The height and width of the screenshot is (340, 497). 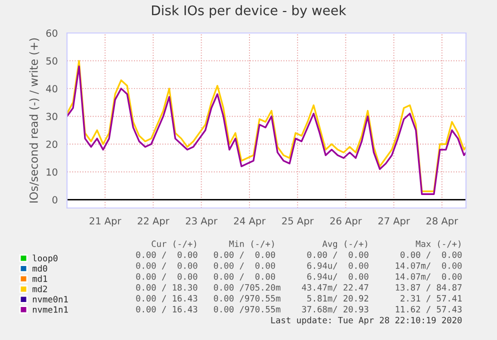 What do you see at coordinates (106, 221) in the screenshot?
I see `x-tick-label: 21 Apr` at bounding box center [106, 221].